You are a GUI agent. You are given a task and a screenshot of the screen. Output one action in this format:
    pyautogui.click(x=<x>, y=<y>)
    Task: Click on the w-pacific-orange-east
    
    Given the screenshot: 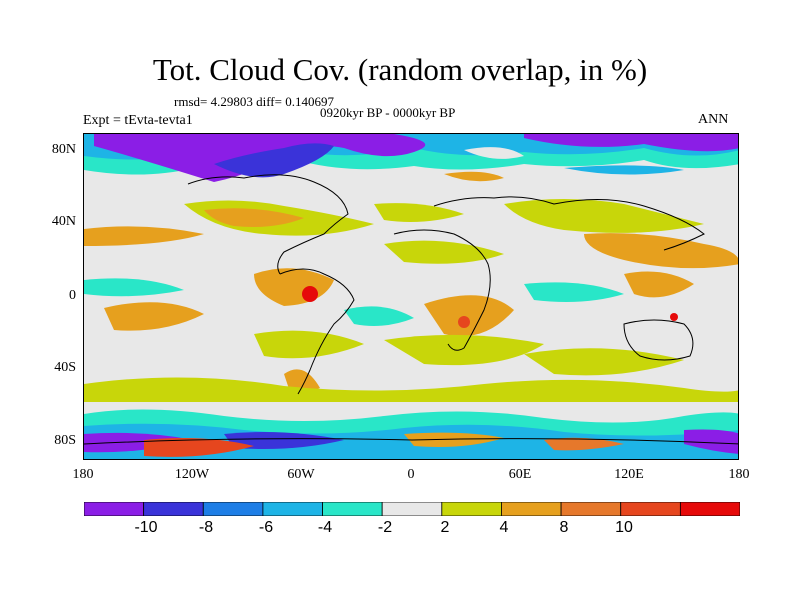 What is the action you would take?
    pyautogui.click(x=661, y=251)
    